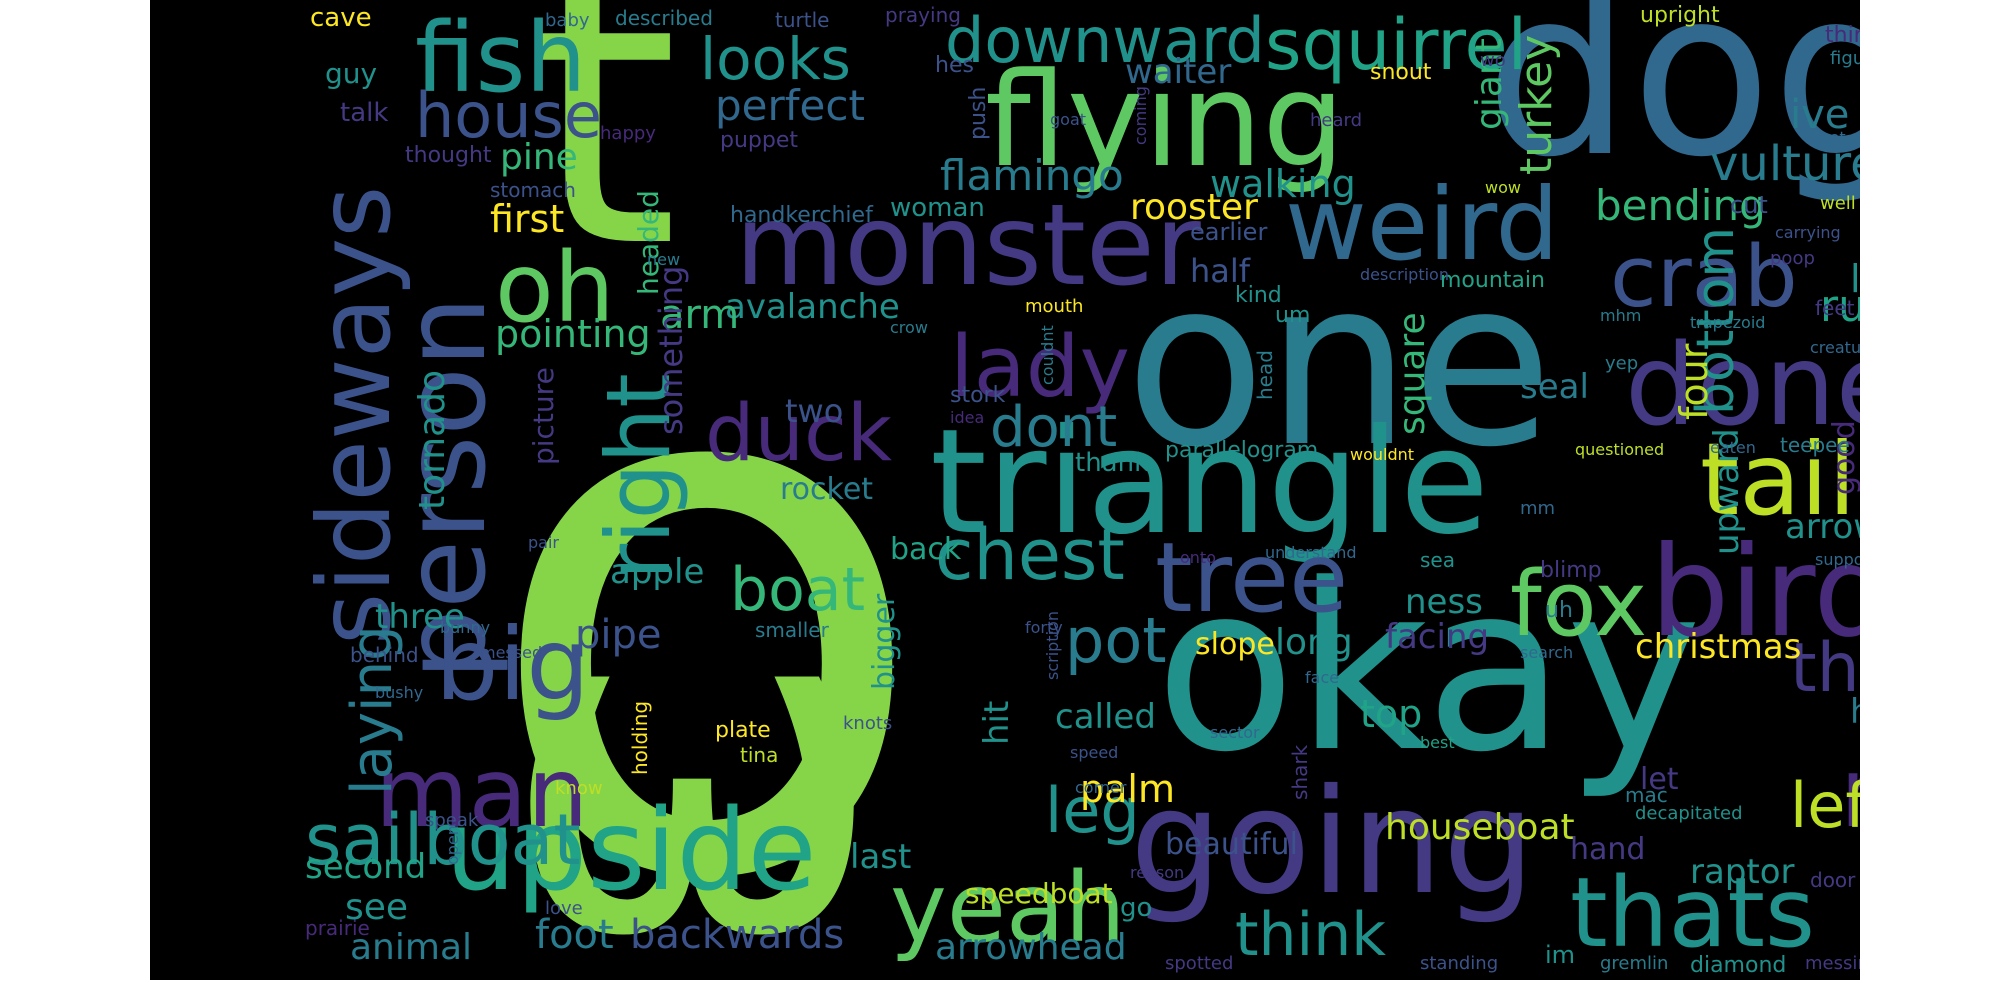  What do you see at coordinates (1336, 120) in the screenshot?
I see `word-heard: heard` at bounding box center [1336, 120].